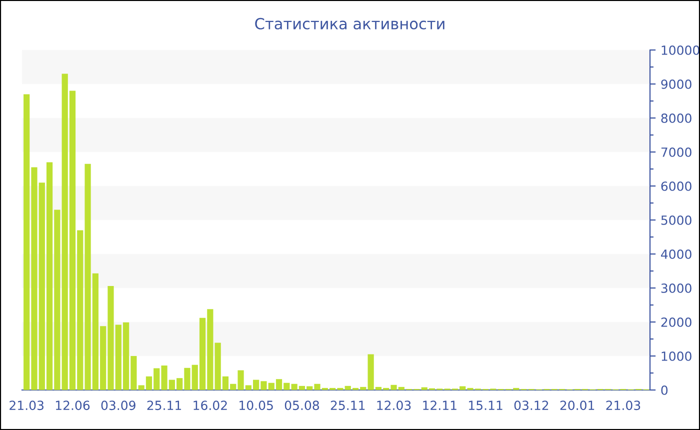 This screenshot has height=430, width=700. What do you see at coordinates (677, 356) in the screenshot?
I see `y-tick-label: 1000` at bounding box center [677, 356].